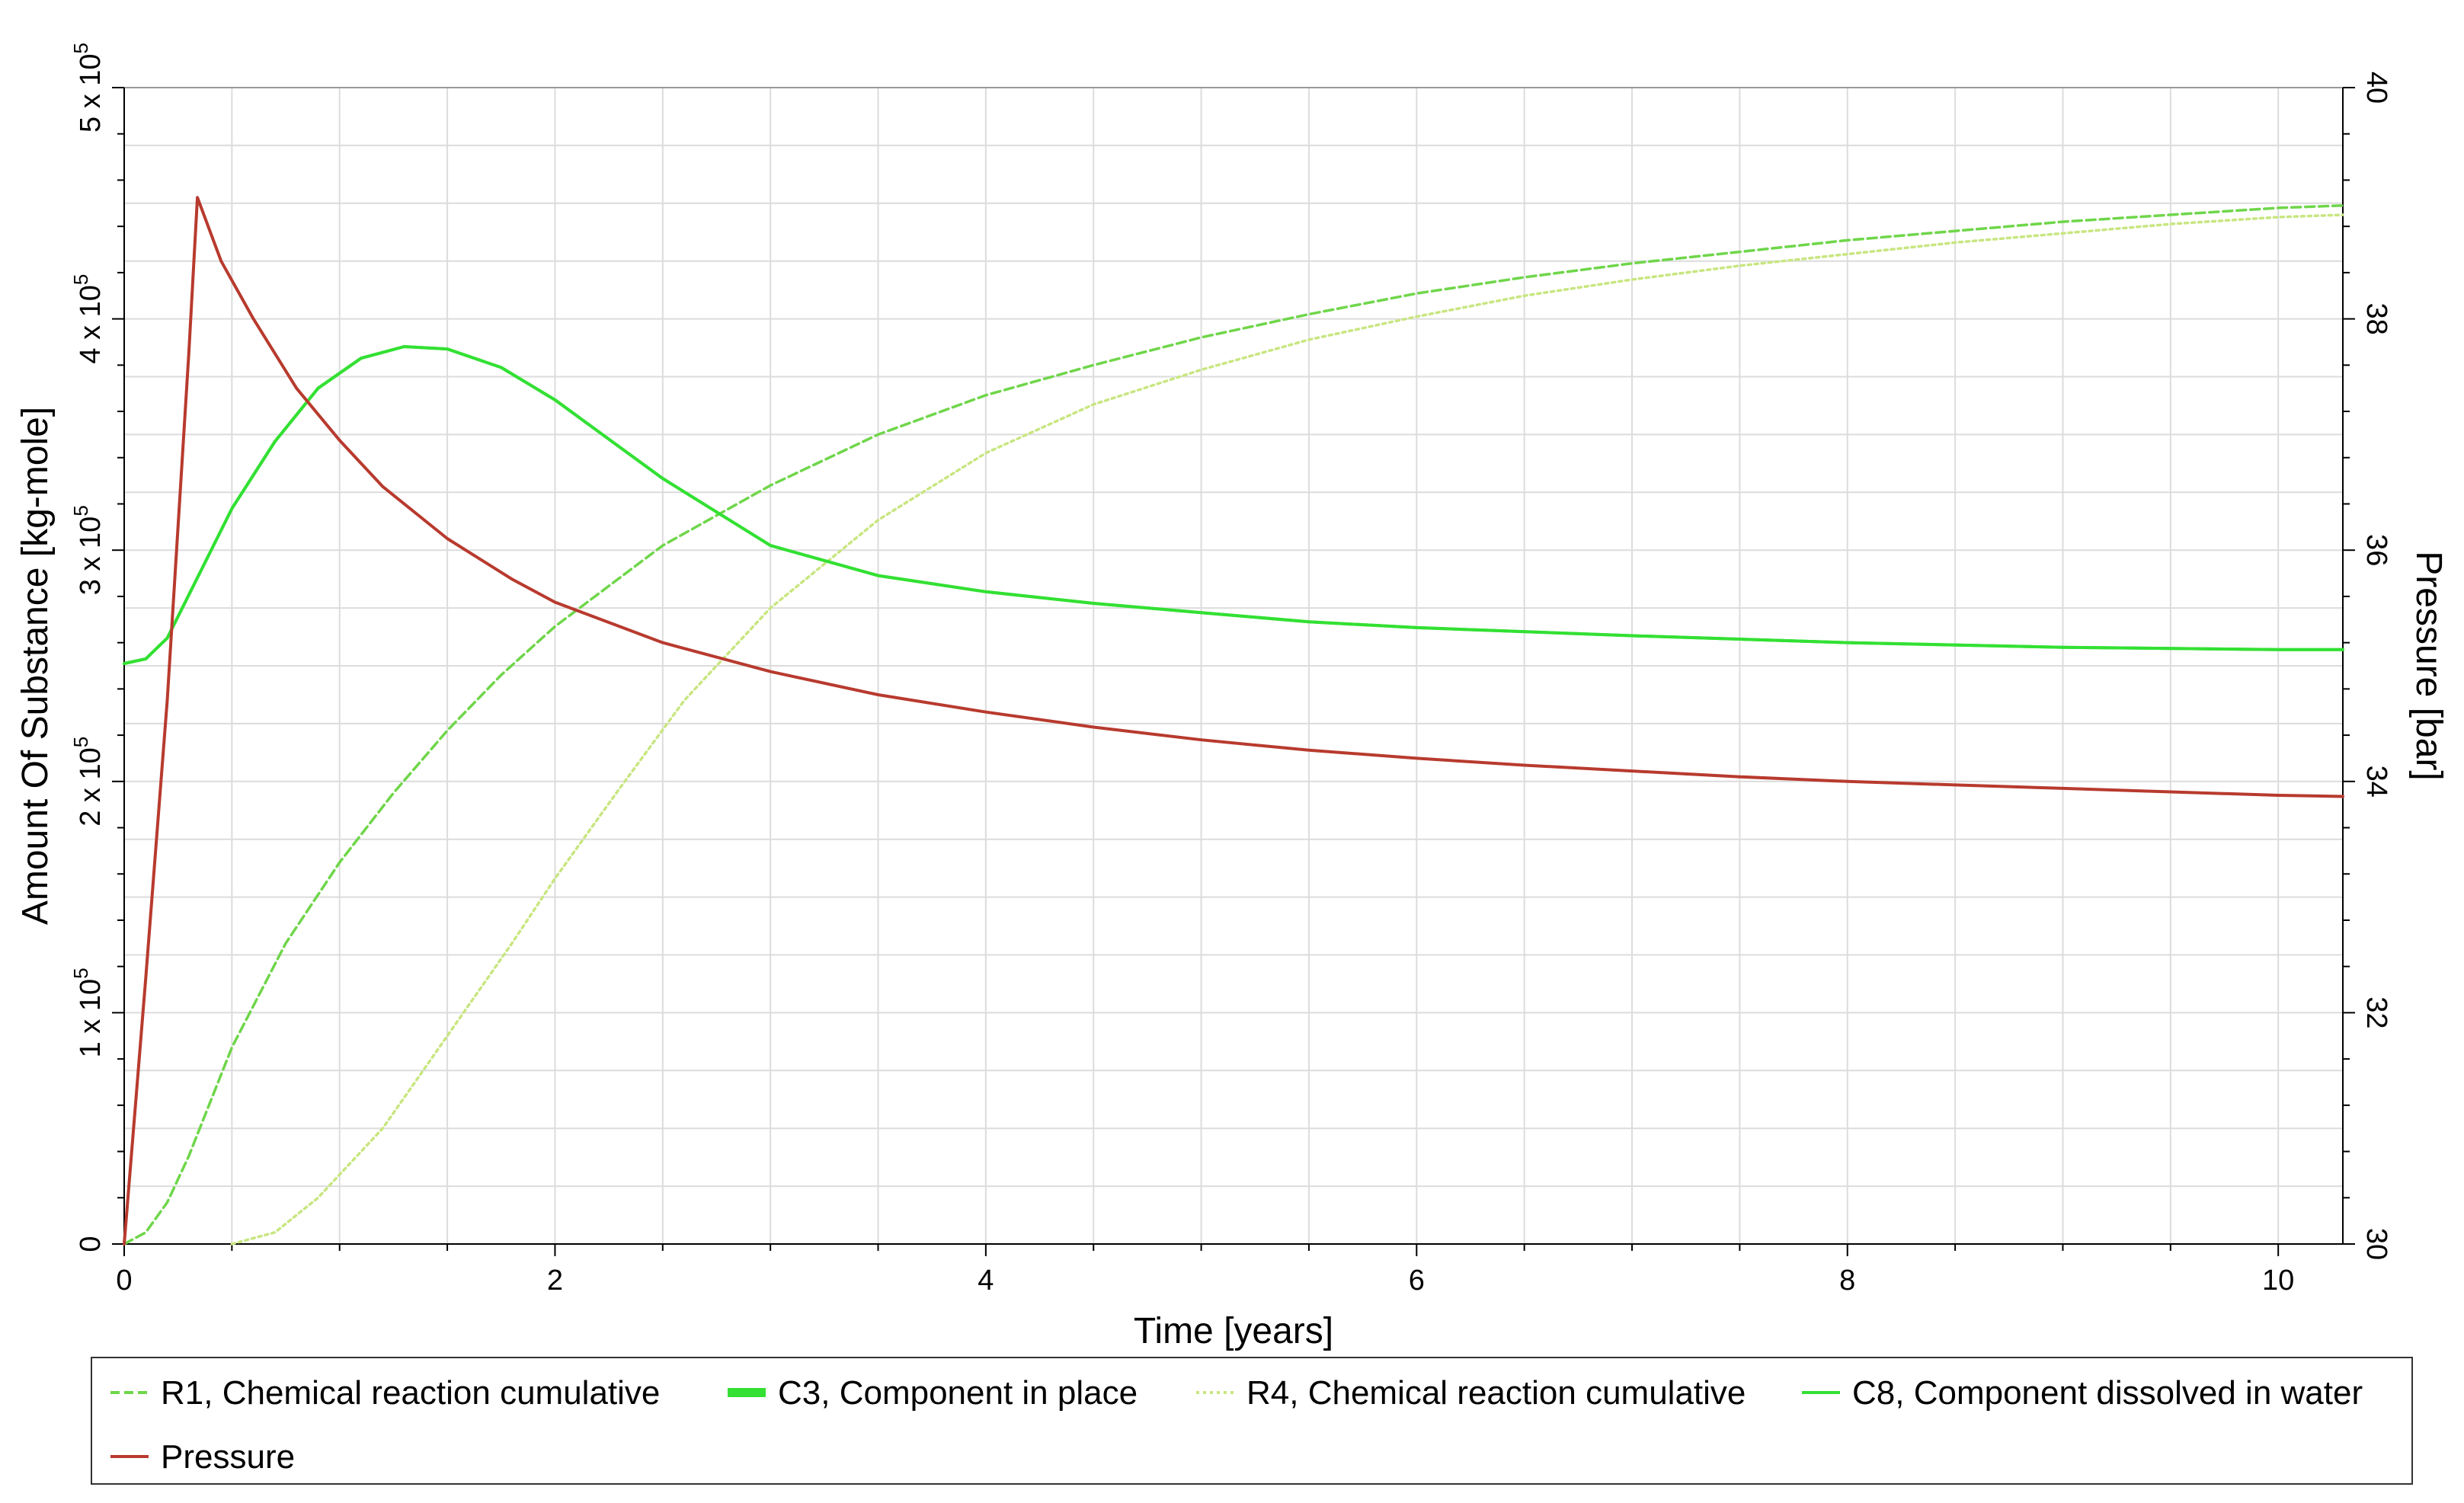 This screenshot has width=2464, height=1503. What do you see at coordinates (88, 1012) in the screenshot?
I see `y-left-tick-label: 1 x 105` at bounding box center [88, 1012].